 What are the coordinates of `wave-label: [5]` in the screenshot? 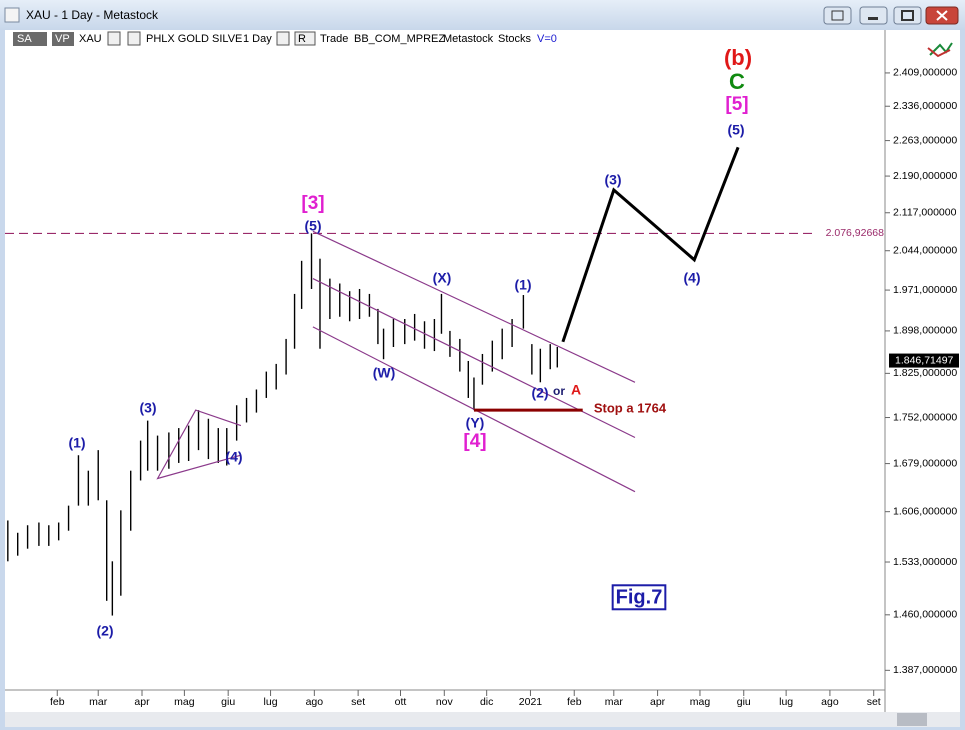 It's located at (736, 104).